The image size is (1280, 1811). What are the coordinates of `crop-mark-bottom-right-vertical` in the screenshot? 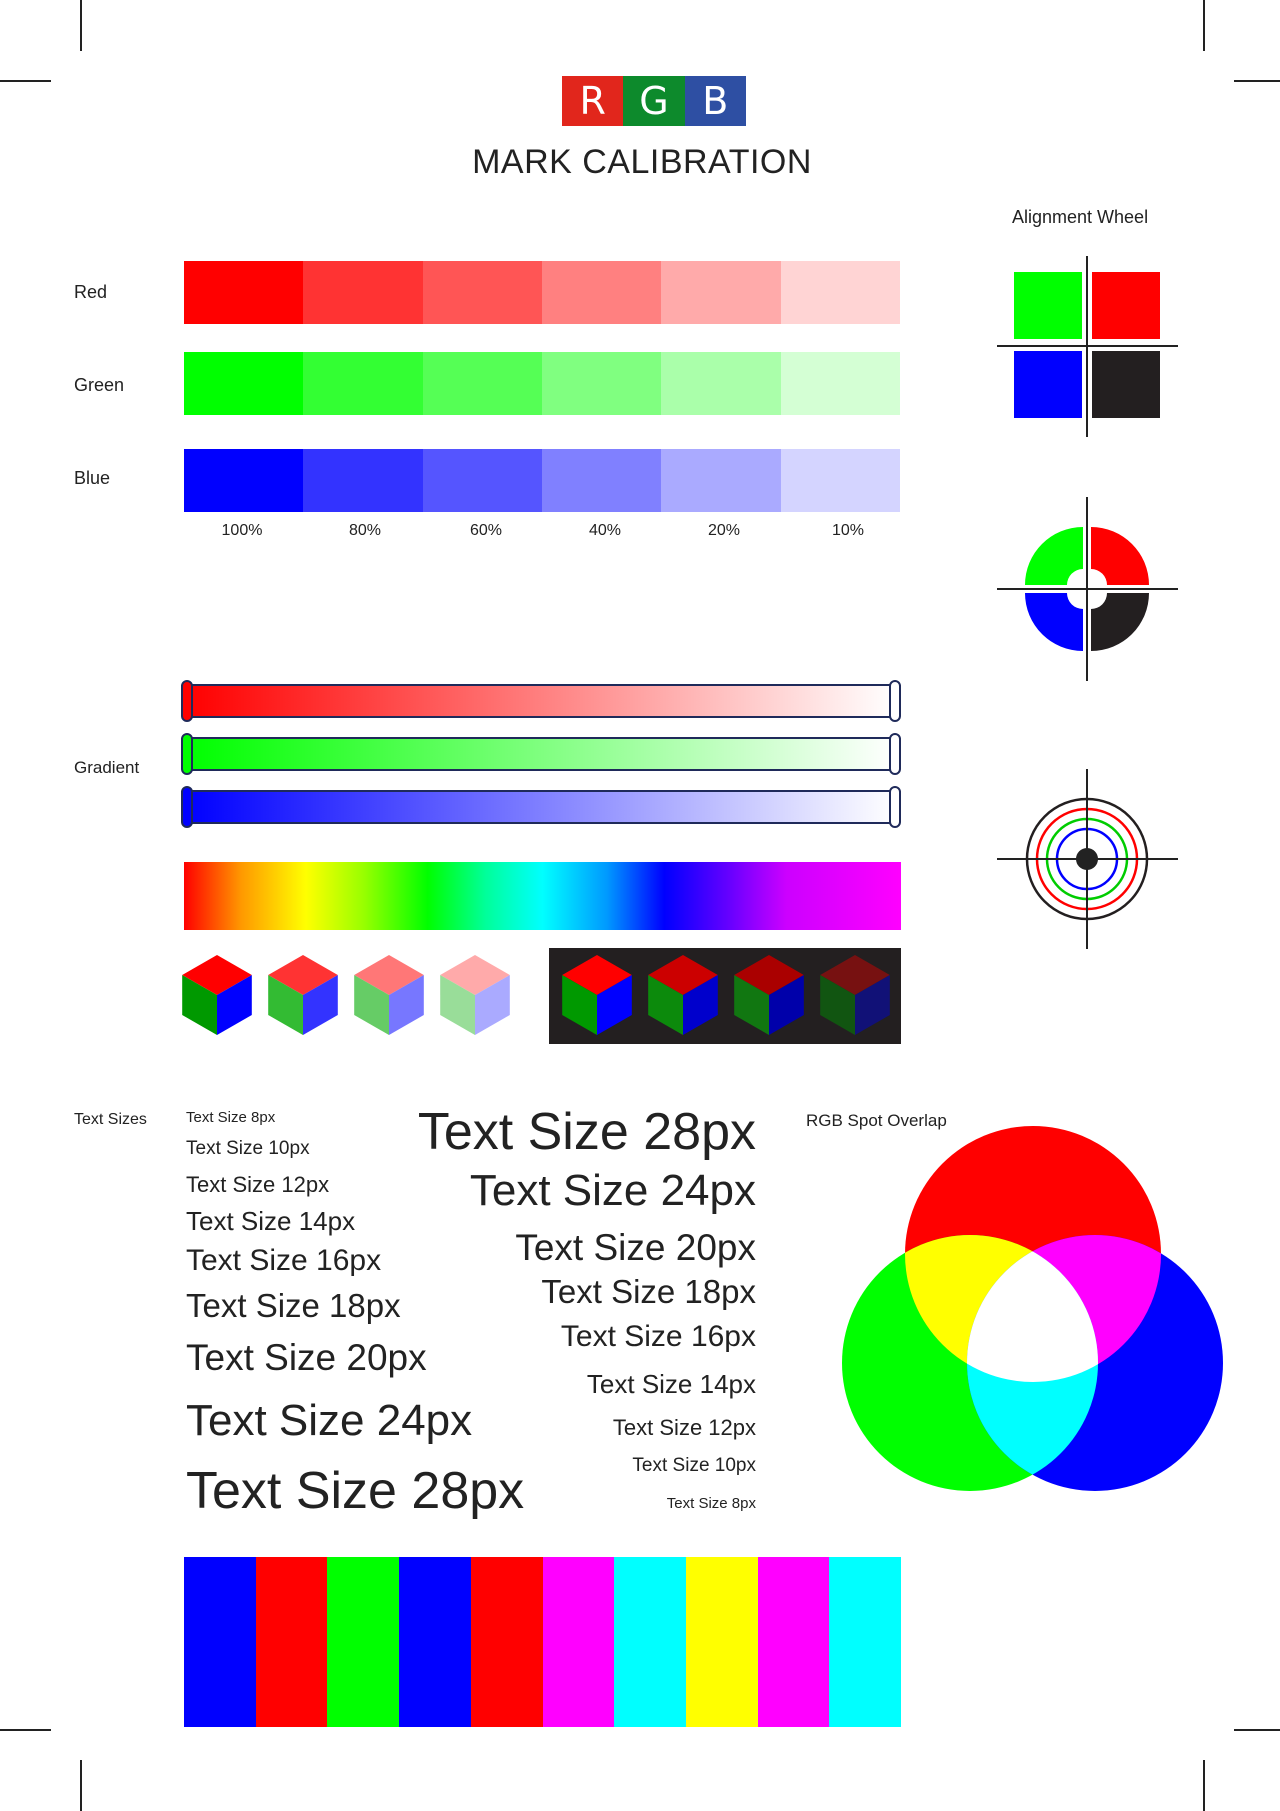 It's located at (1204, 1785).